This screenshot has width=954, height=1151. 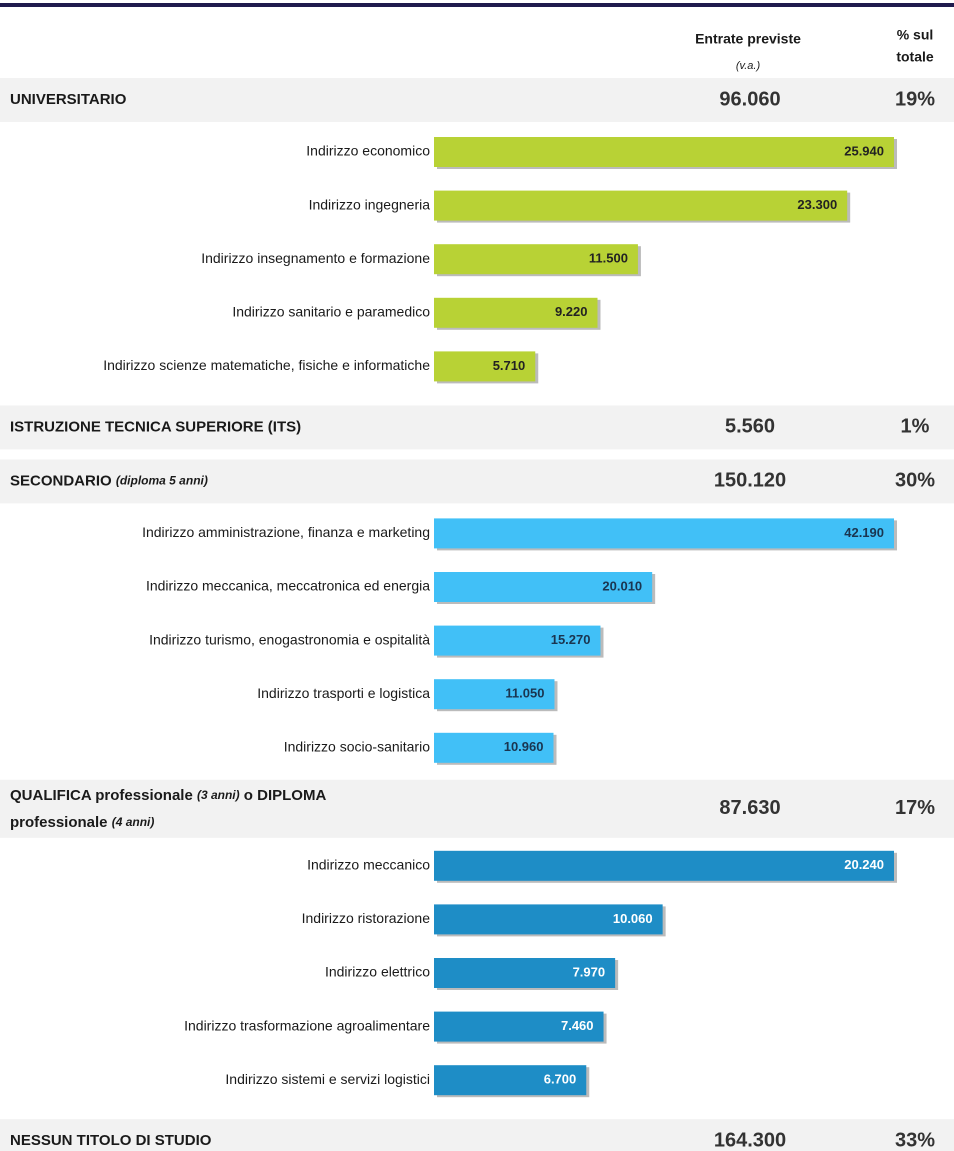 I want to click on bar-label: Indirizzo elettrico, so click(x=377, y=972).